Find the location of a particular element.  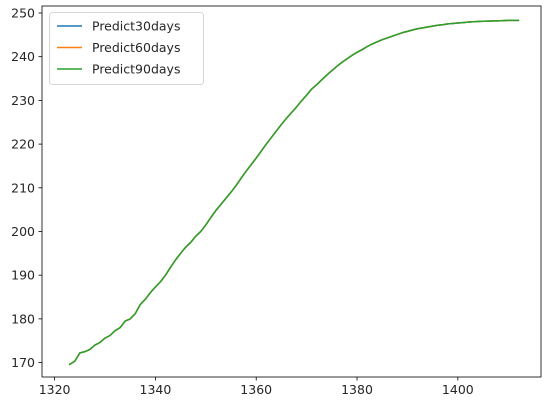

x-axis: 1320 1340 1360 1380 1400 is located at coordinates (256, 387).